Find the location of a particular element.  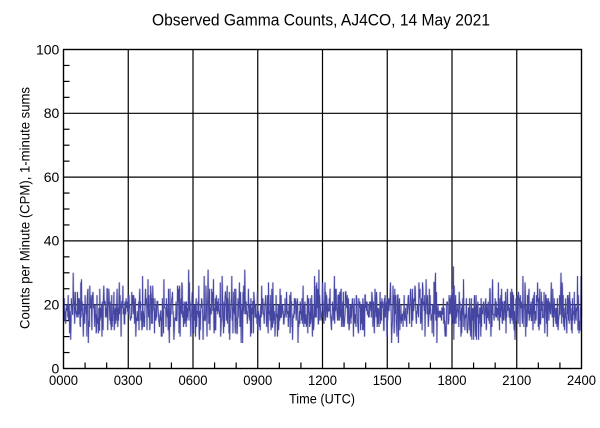

svg-text: 40 is located at coordinates (52, 241).